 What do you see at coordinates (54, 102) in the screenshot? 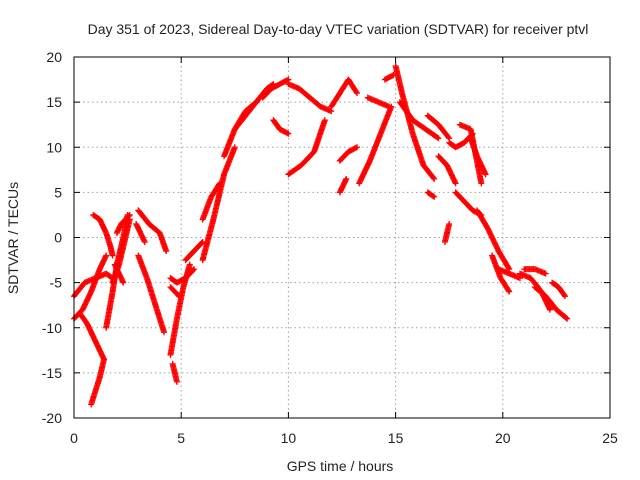
I see `y-tick-label: 15` at bounding box center [54, 102].